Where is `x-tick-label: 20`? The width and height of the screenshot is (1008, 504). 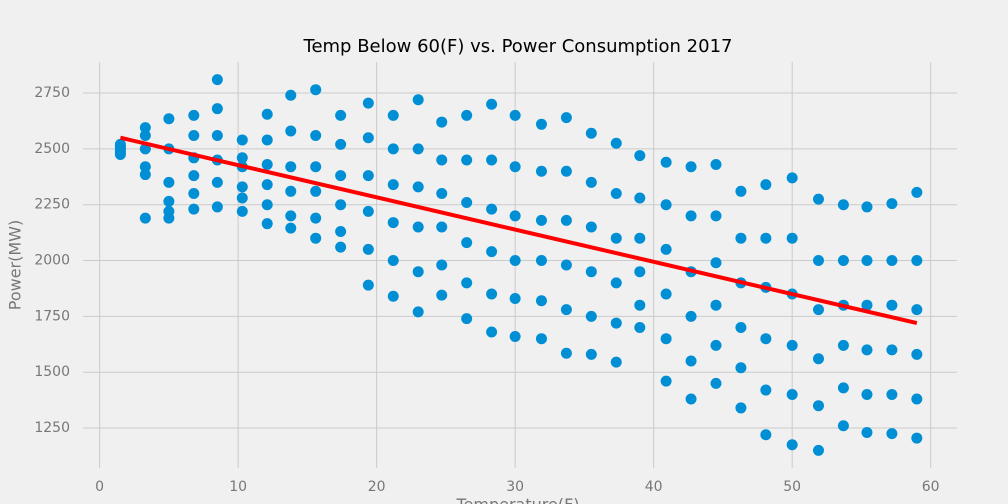
x-tick-label: 20 is located at coordinates (377, 487).